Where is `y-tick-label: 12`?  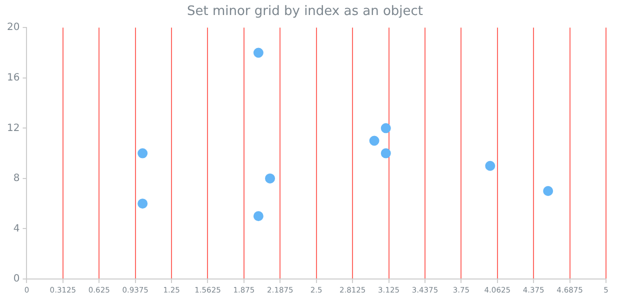 y-tick-label: 12 is located at coordinates (13, 128).